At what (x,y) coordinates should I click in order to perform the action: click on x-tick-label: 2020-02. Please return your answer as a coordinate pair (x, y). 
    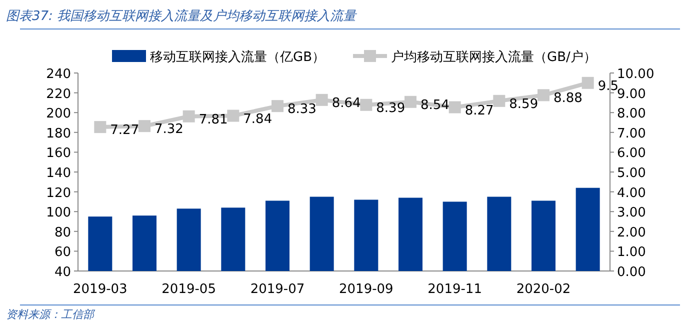
    Looking at the image, I should click on (543, 289).